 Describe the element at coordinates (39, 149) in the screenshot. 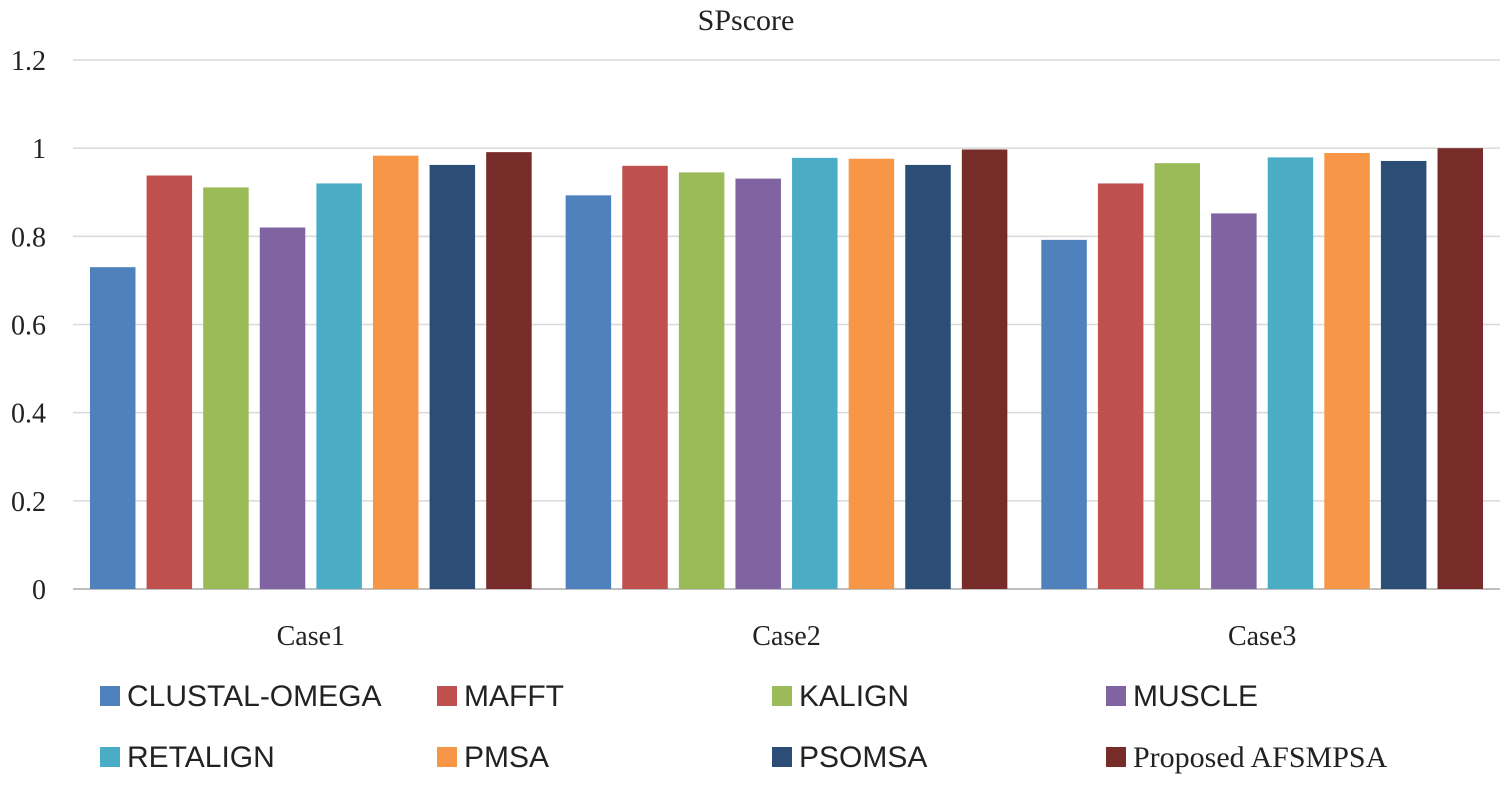

I see `y-tick-label: 1` at that location.